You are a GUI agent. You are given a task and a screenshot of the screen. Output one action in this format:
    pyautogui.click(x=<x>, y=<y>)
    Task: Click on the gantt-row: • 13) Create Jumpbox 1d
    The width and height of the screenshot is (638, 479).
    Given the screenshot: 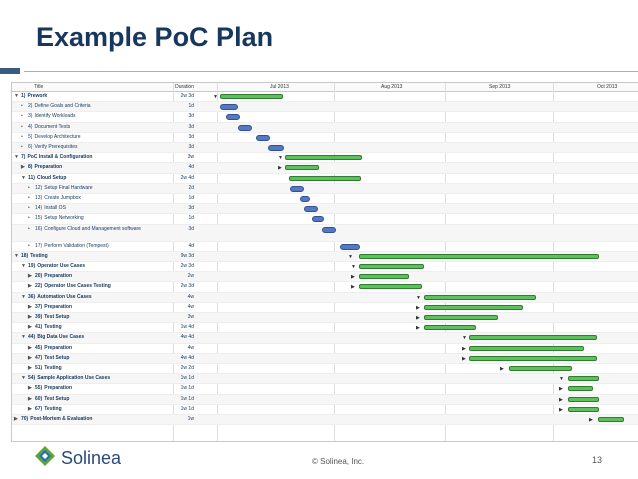 What is the action you would take?
    pyautogui.click(x=325, y=199)
    